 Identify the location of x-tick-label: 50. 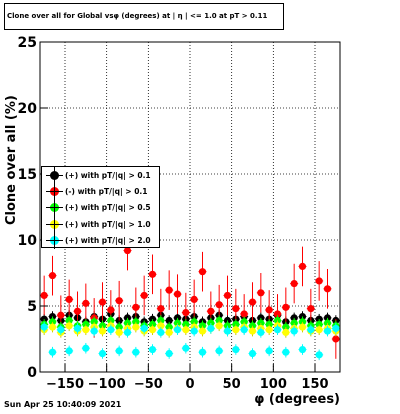
(232, 384).